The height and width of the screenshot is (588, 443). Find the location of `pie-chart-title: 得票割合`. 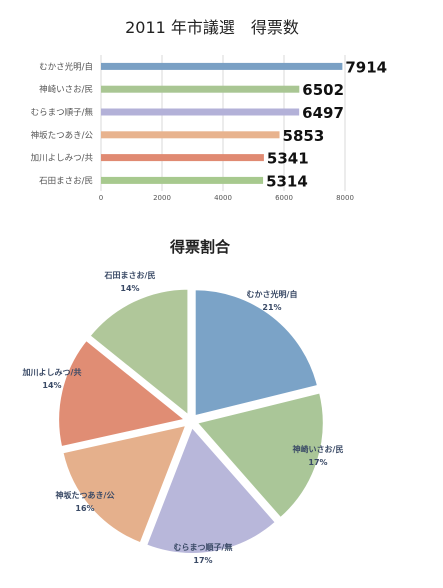

pie-chart-title: 得票割合 is located at coordinates (200, 247).